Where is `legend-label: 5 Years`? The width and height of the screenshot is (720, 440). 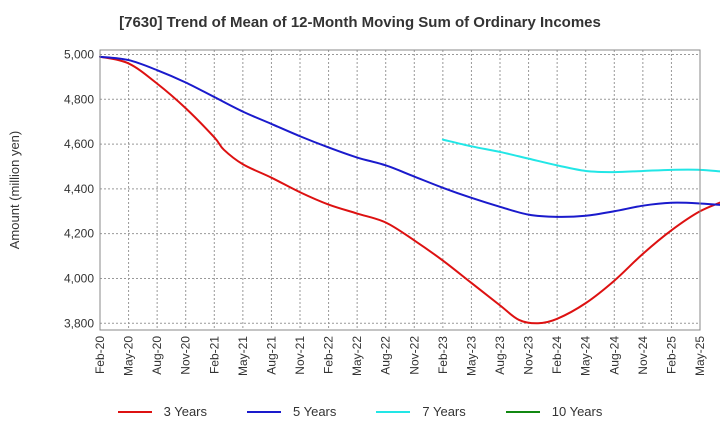
legend-label: 5 Years is located at coordinates (315, 411).